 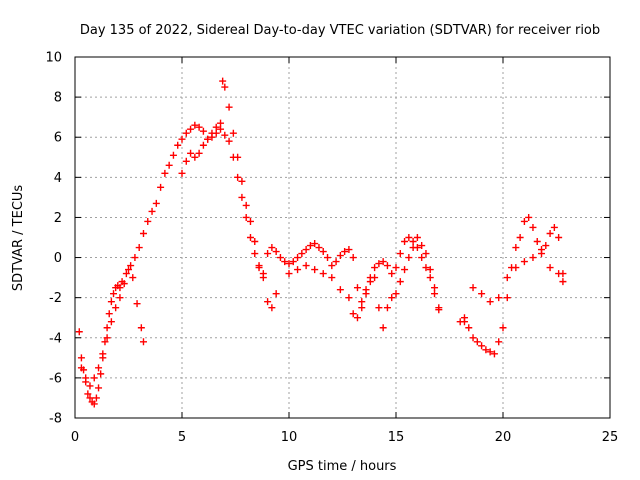 I want to click on x-axis-label: GPS time / hours, so click(x=342, y=466).